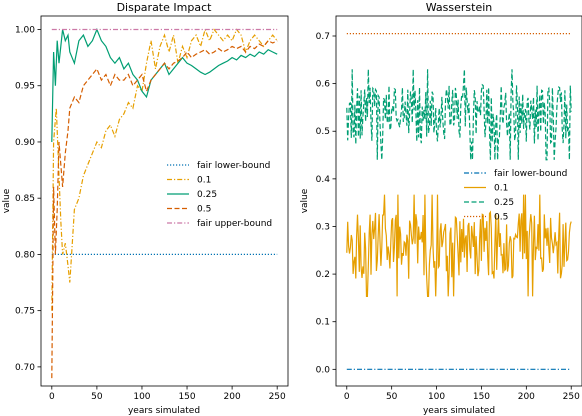 This screenshot has height=416, width=582. What do you see at coordinates (459, 411) in the screenshot?
I see `wasserstein-xlabel: years simulated` at bounding box center [459, 411].